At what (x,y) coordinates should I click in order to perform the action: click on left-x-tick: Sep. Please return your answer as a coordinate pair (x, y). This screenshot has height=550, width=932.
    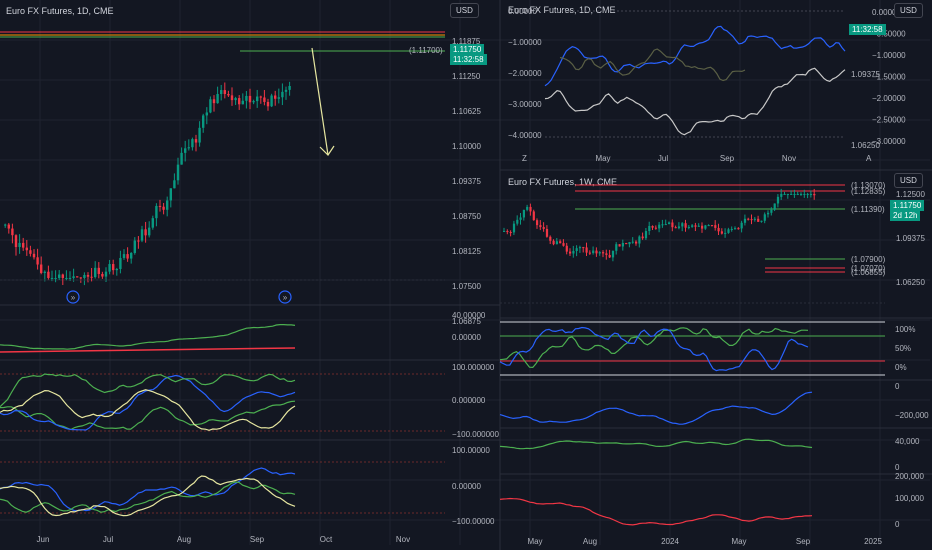
    Looking at the image, I should click on (257, 539).